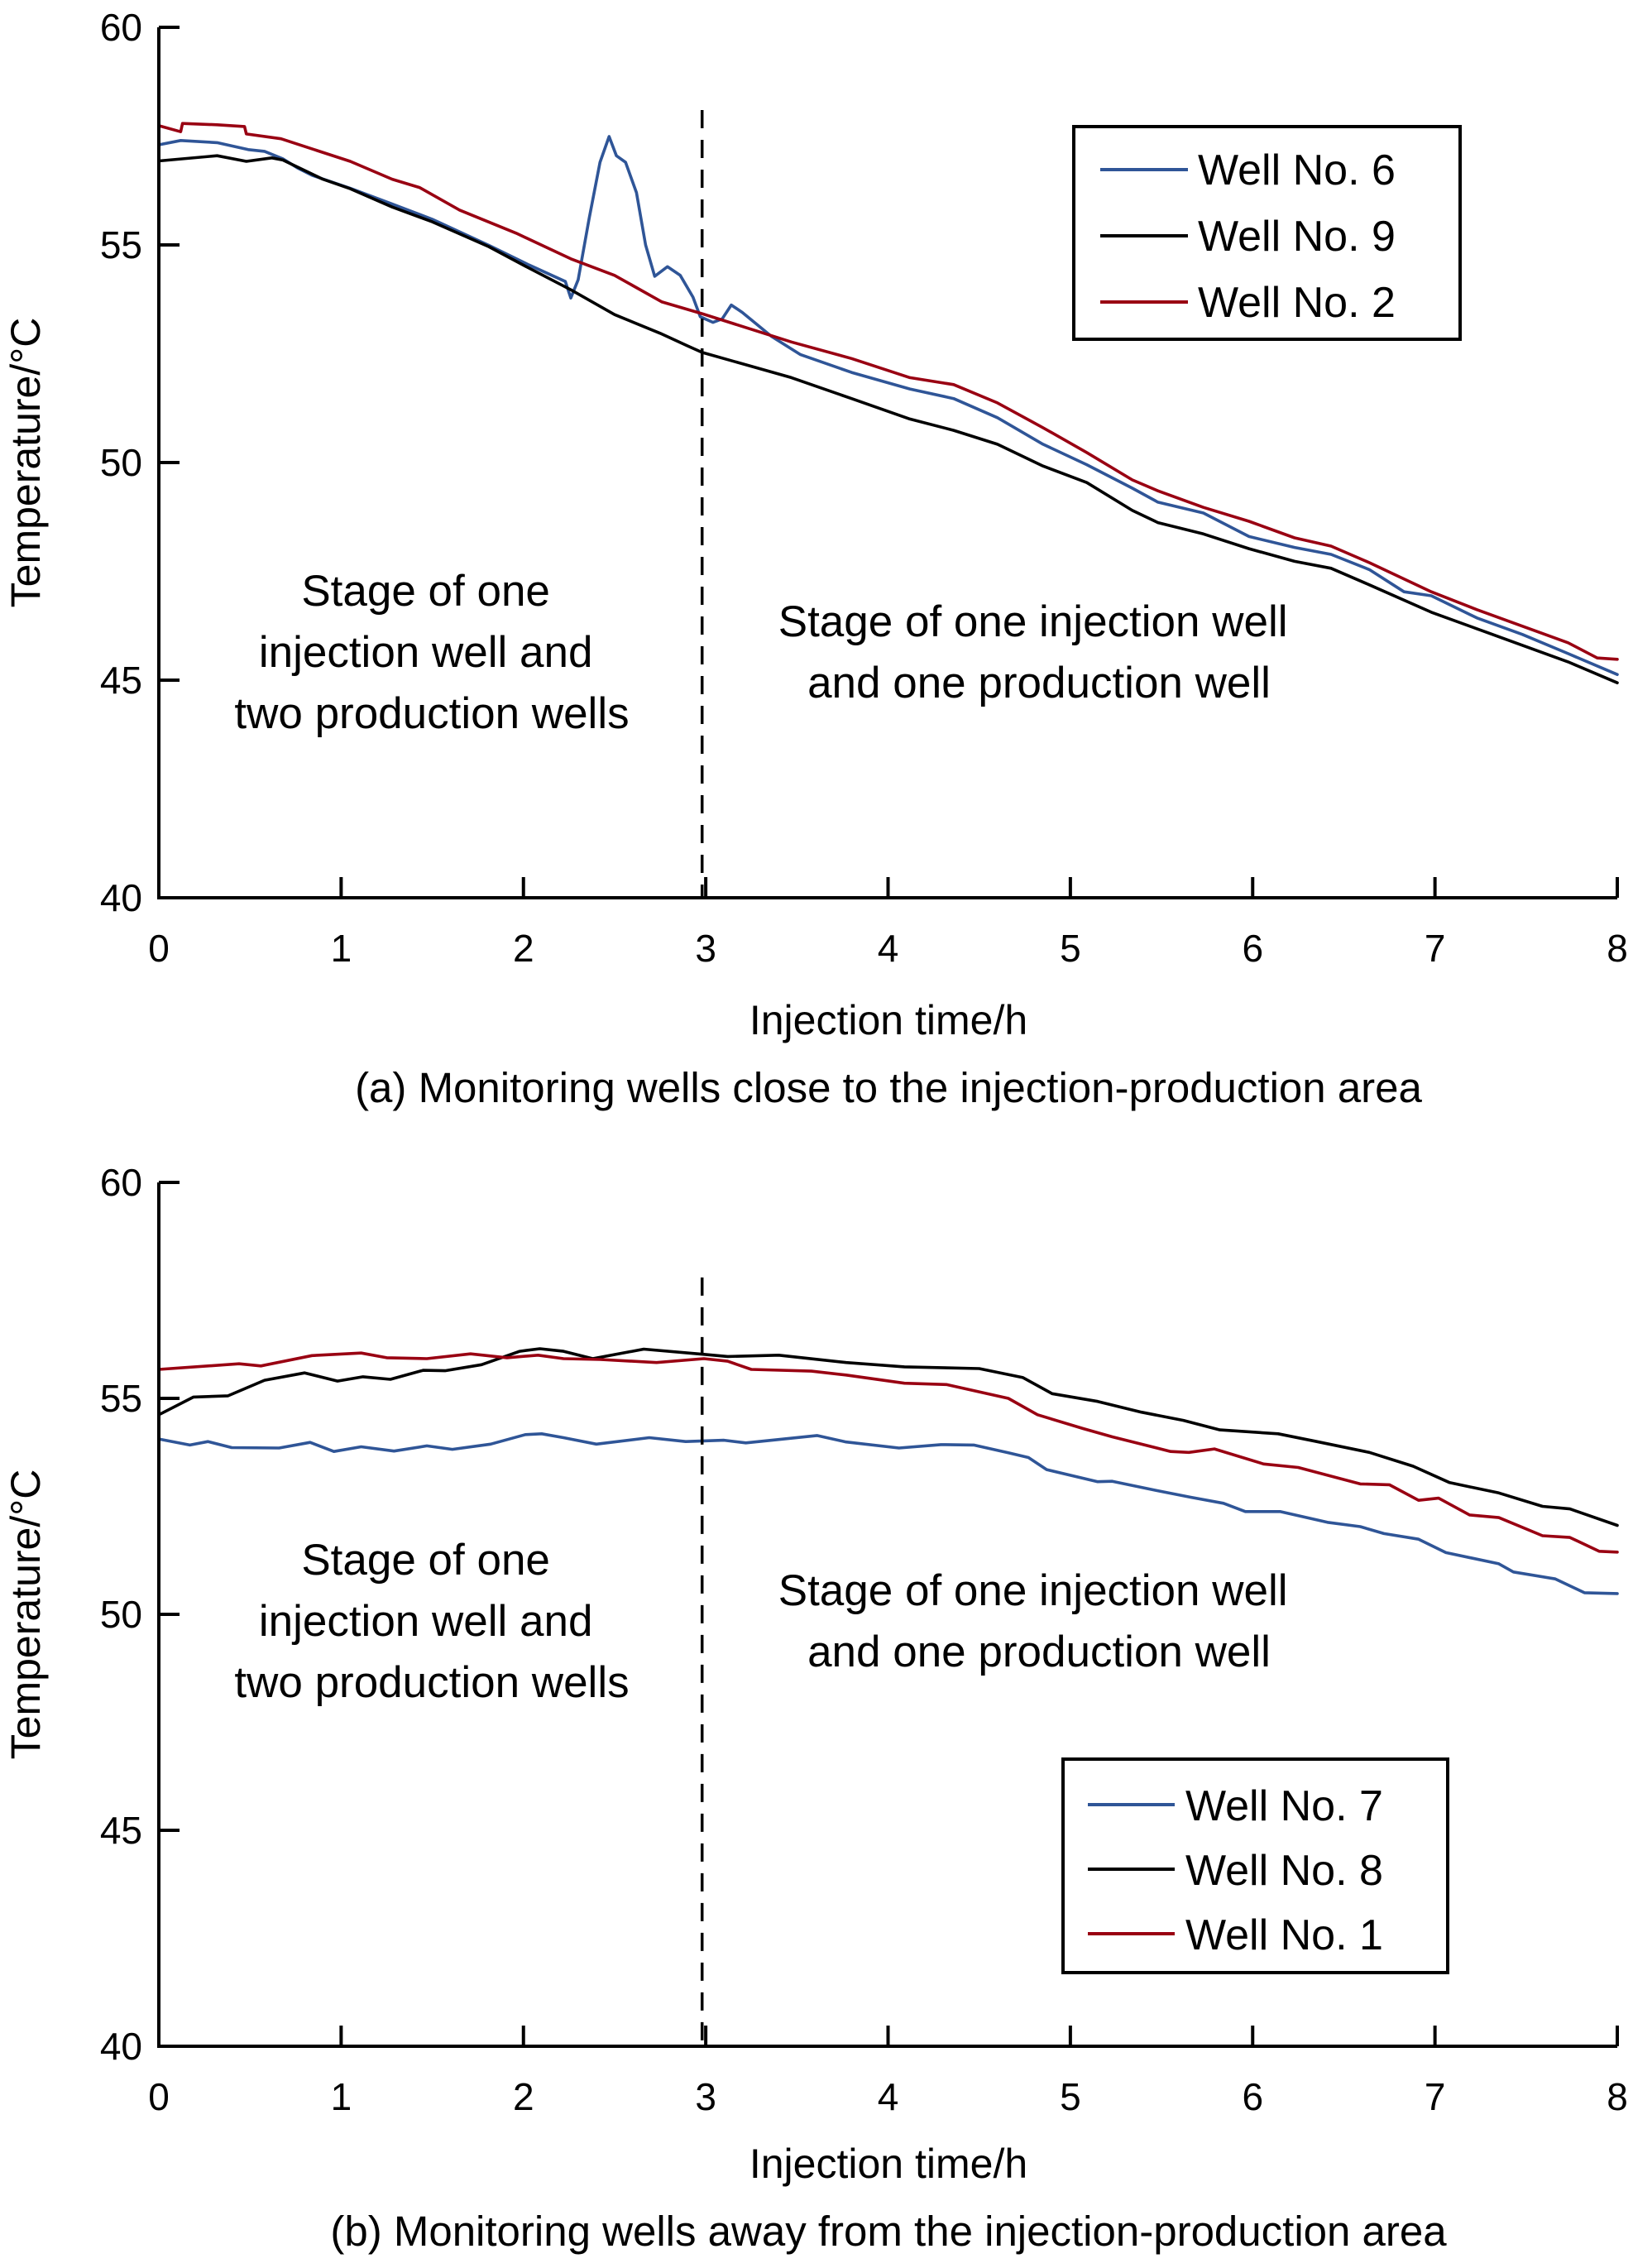 The width and height of the screenshot is (1633, 2268). Describe the element at coordinates (1284, 1806) in the screenshot. I see `legend-label-well-7: Well No. 7` at that location.